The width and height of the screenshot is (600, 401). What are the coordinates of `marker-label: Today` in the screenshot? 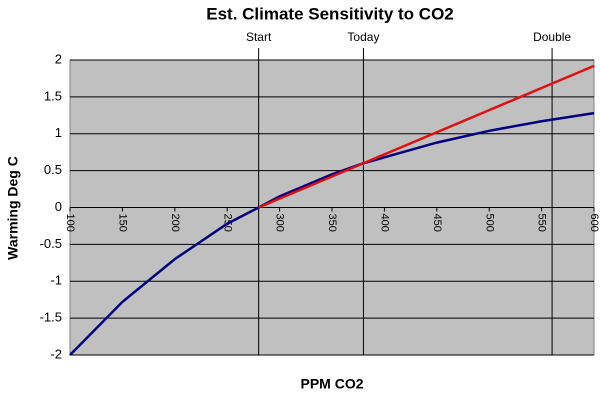 It's located at (363, 37).